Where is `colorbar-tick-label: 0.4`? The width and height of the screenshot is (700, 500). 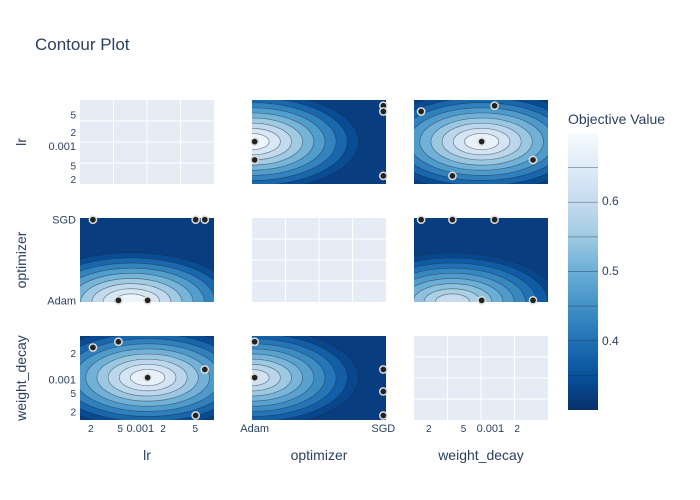 colorbar-tick-label: 0.4 is located at coordinates (610, 341).